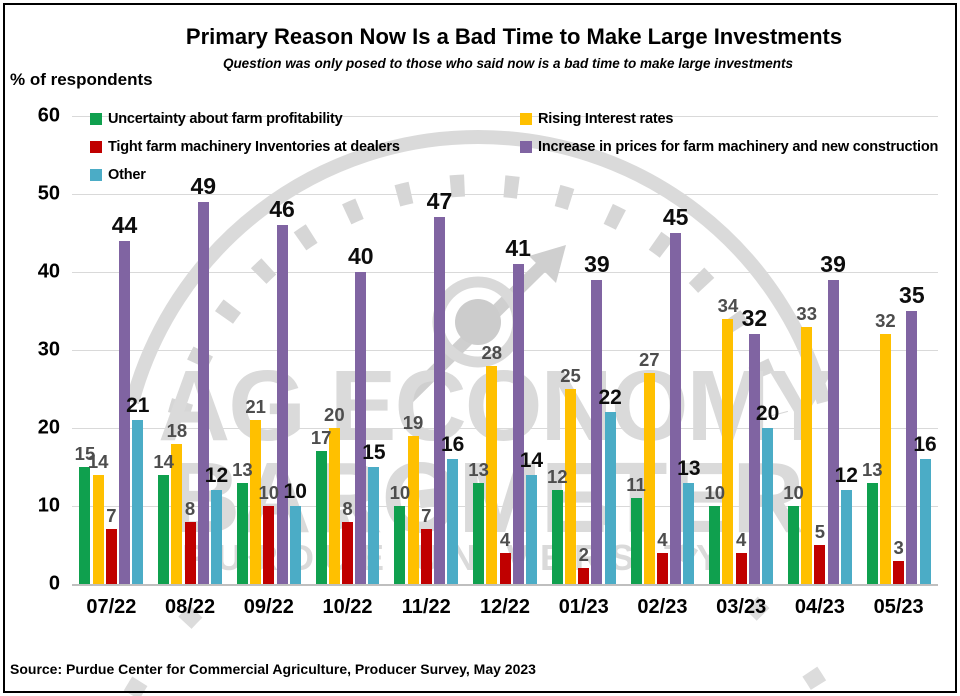 This screenshot has height=696, width=960. What do you see at coordinates (689, 533) in the screenshot?
I see `bar-02/23-series4` at bounding box center [689, 533].